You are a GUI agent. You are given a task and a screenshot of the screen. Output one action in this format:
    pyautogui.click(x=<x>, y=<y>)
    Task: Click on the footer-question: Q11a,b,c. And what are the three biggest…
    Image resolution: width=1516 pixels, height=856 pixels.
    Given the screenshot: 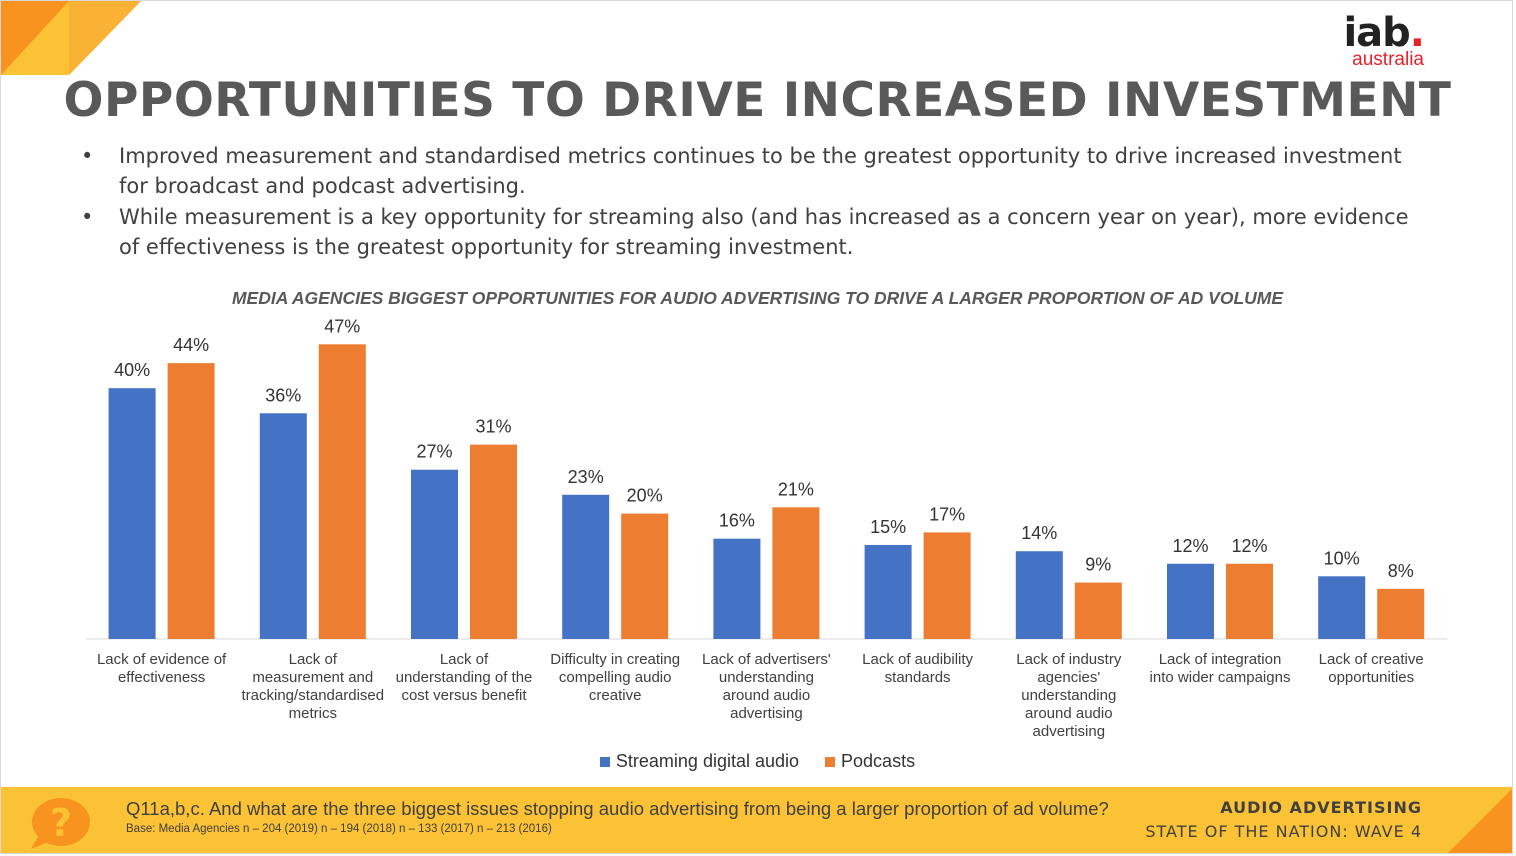 What is the action you would take?
    pyautogui.click(x=617, y=808)
    